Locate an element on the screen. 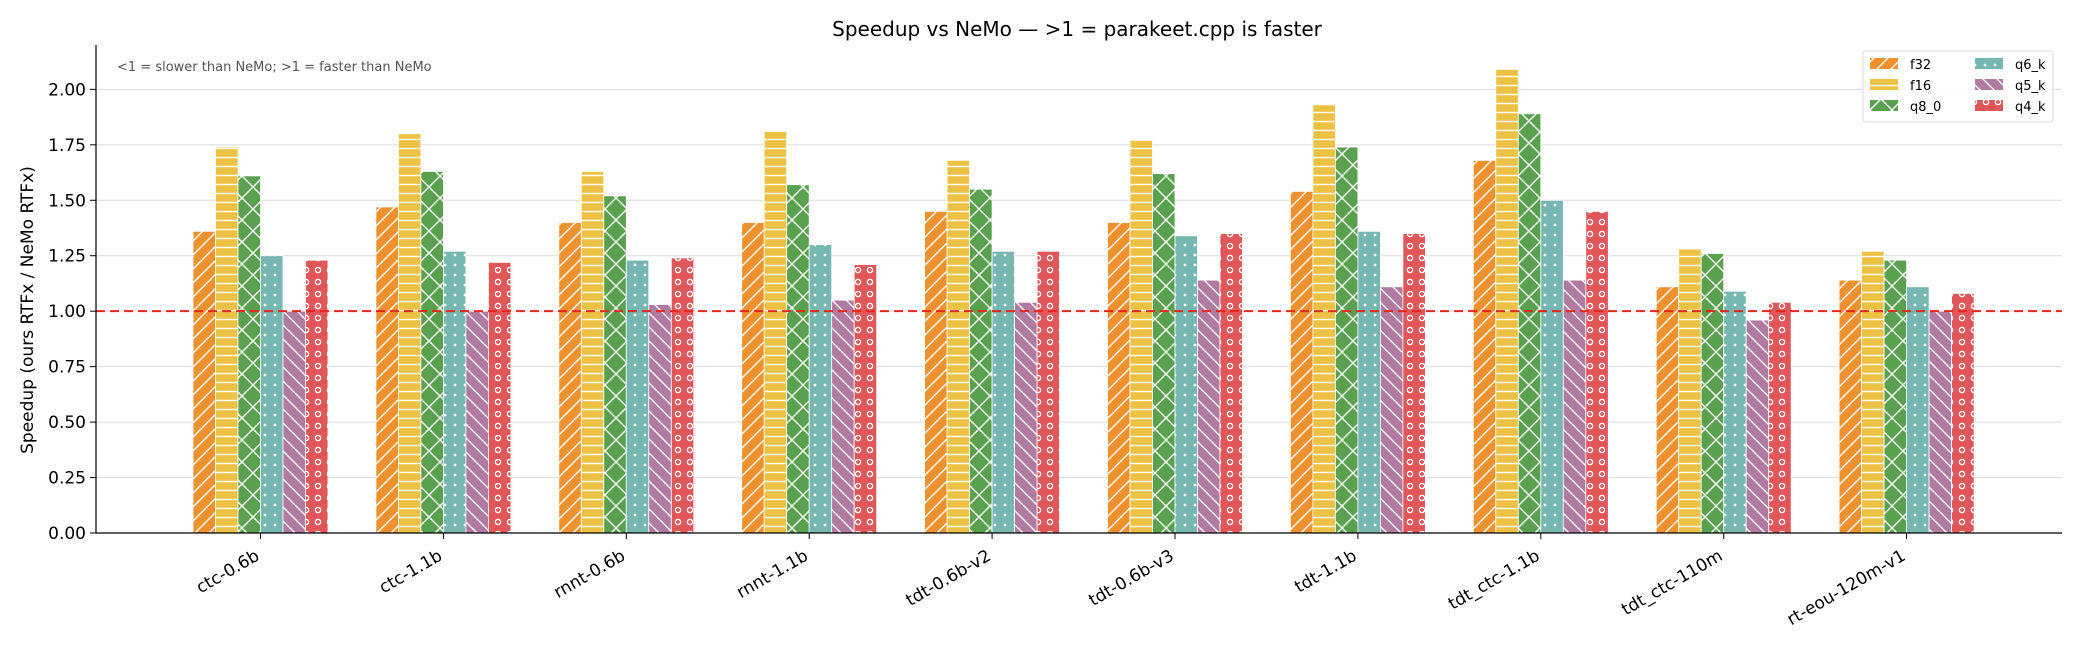 The height and width of the screenshot is (650, 2080). bar-q6_k-rnnt-1.1b is located at coordinates (820, 389).